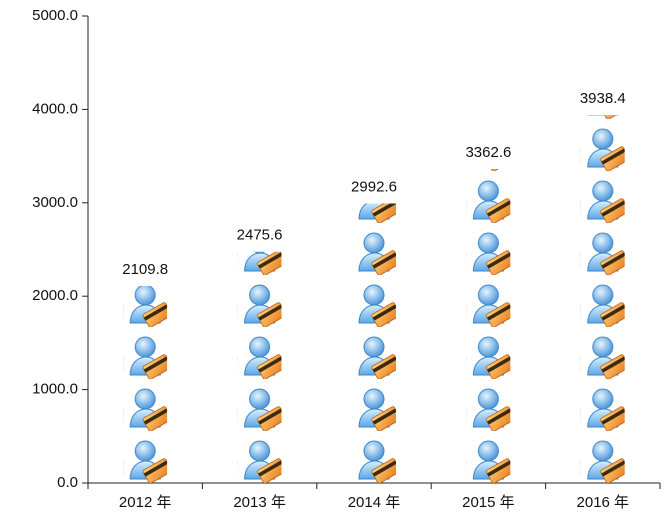 The width and height of the screenshot is (668, 516). What do you see at coordinates (145, 269) in the screenshot?
I see `value-label: 2109.8` at bounding box center [145, 269].